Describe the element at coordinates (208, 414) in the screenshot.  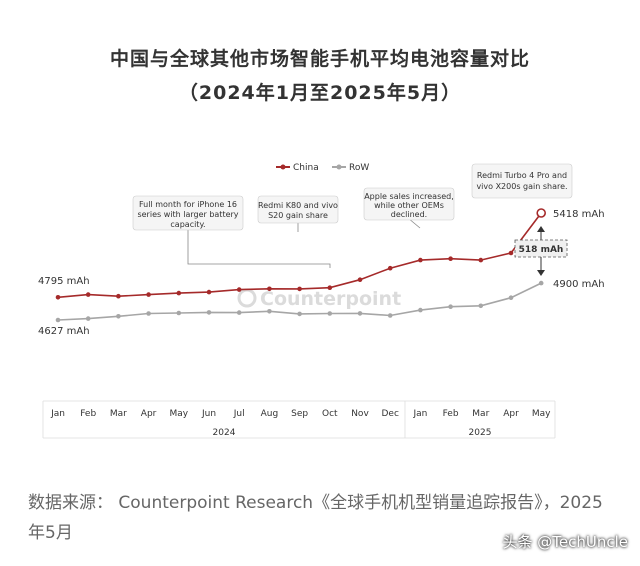
I see `x-tick-label-5: Jun` at that location.